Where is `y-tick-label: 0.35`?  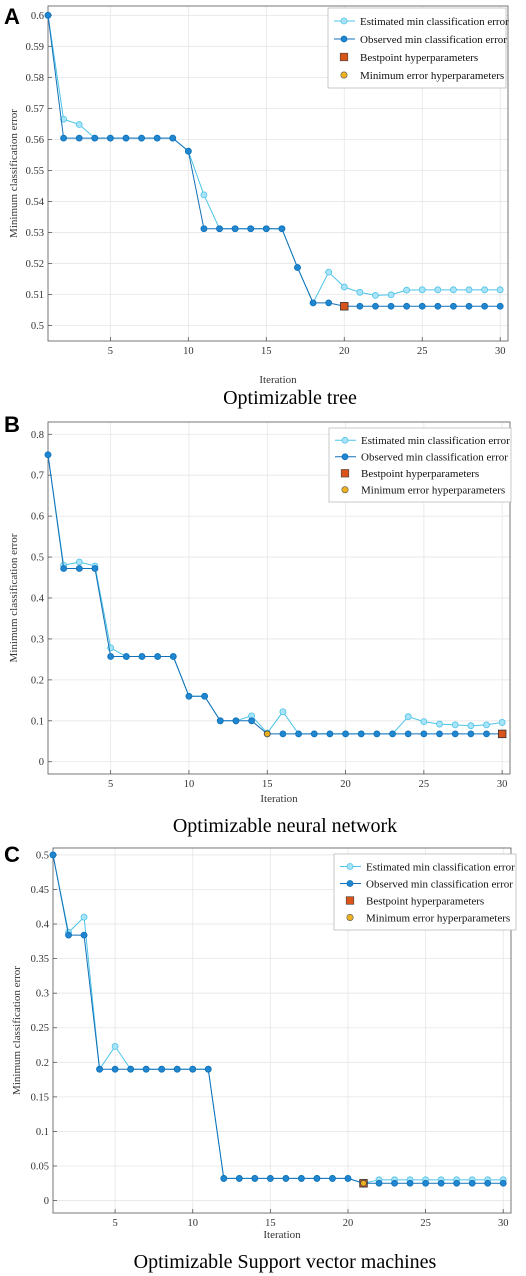
y-tick-label: 0.35 is located at coordinates (40, 959).